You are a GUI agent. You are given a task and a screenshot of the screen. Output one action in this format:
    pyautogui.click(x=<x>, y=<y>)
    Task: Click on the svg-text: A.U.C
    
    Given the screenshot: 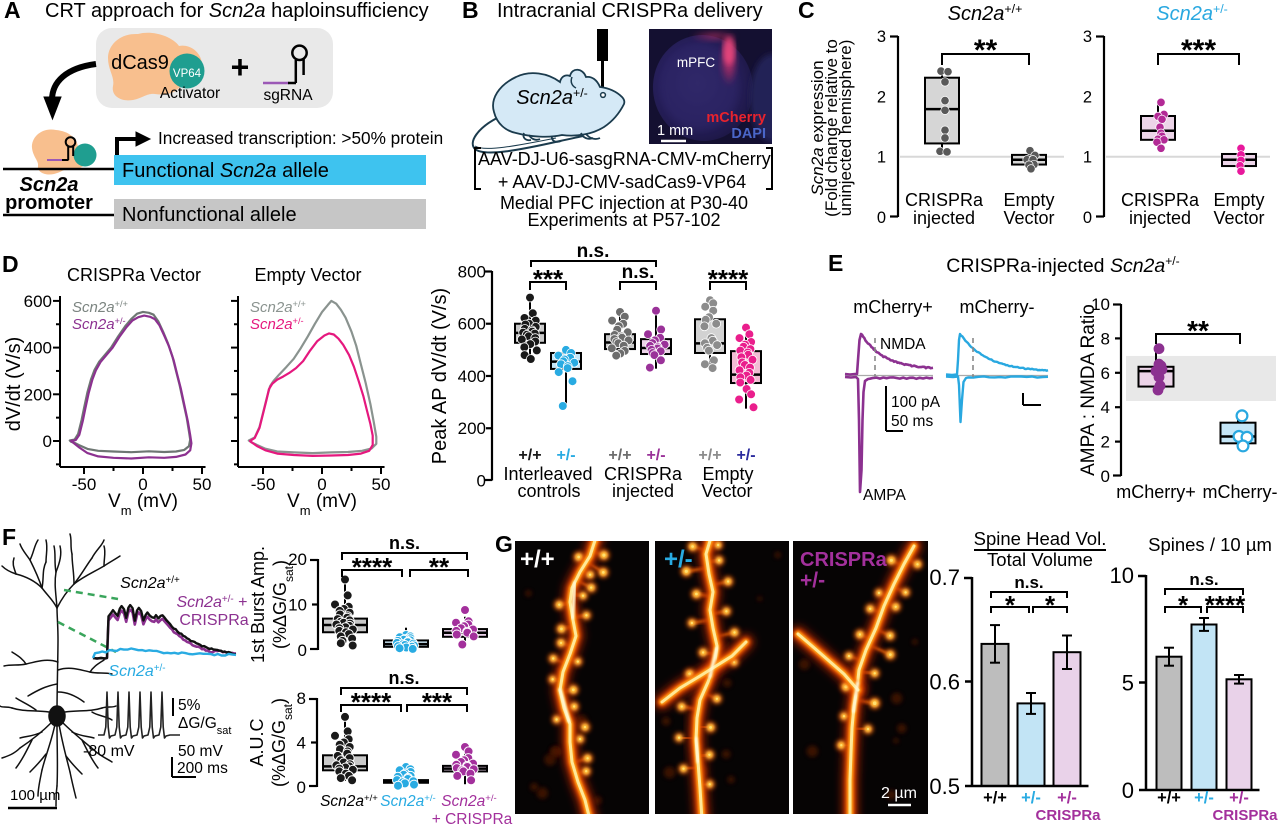 What is the action you would take?
    pyautogui.click(x=257, y=742)
    